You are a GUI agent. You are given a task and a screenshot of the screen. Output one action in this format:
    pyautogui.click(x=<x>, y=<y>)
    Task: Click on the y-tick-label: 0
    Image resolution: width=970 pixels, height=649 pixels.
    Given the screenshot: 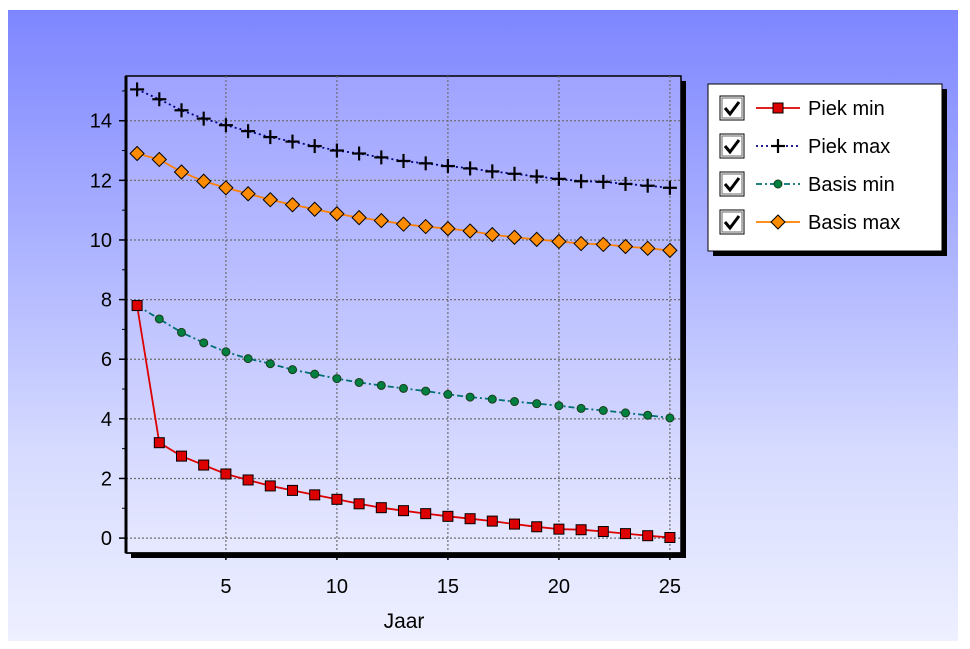 What is the action you would take?
    pyautogui.click(x=106, y=539)
    